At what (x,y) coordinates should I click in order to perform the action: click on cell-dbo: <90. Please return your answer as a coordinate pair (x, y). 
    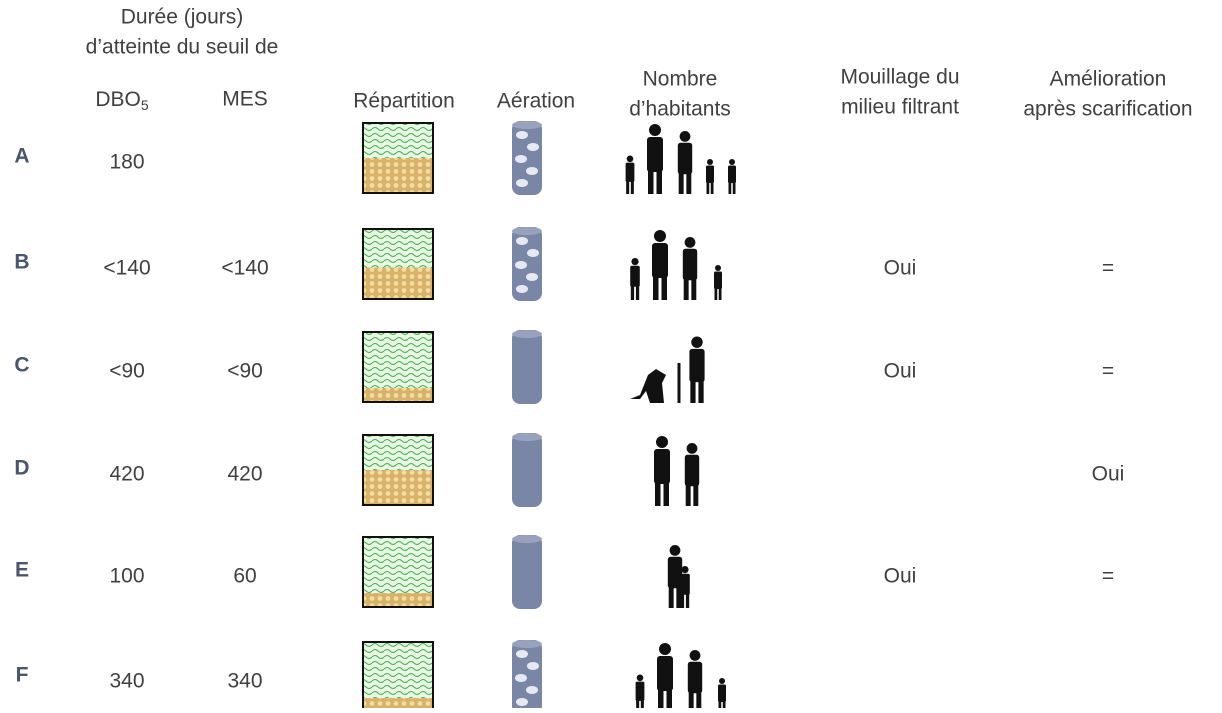
    Looking at the image, I should click on (127, 371).